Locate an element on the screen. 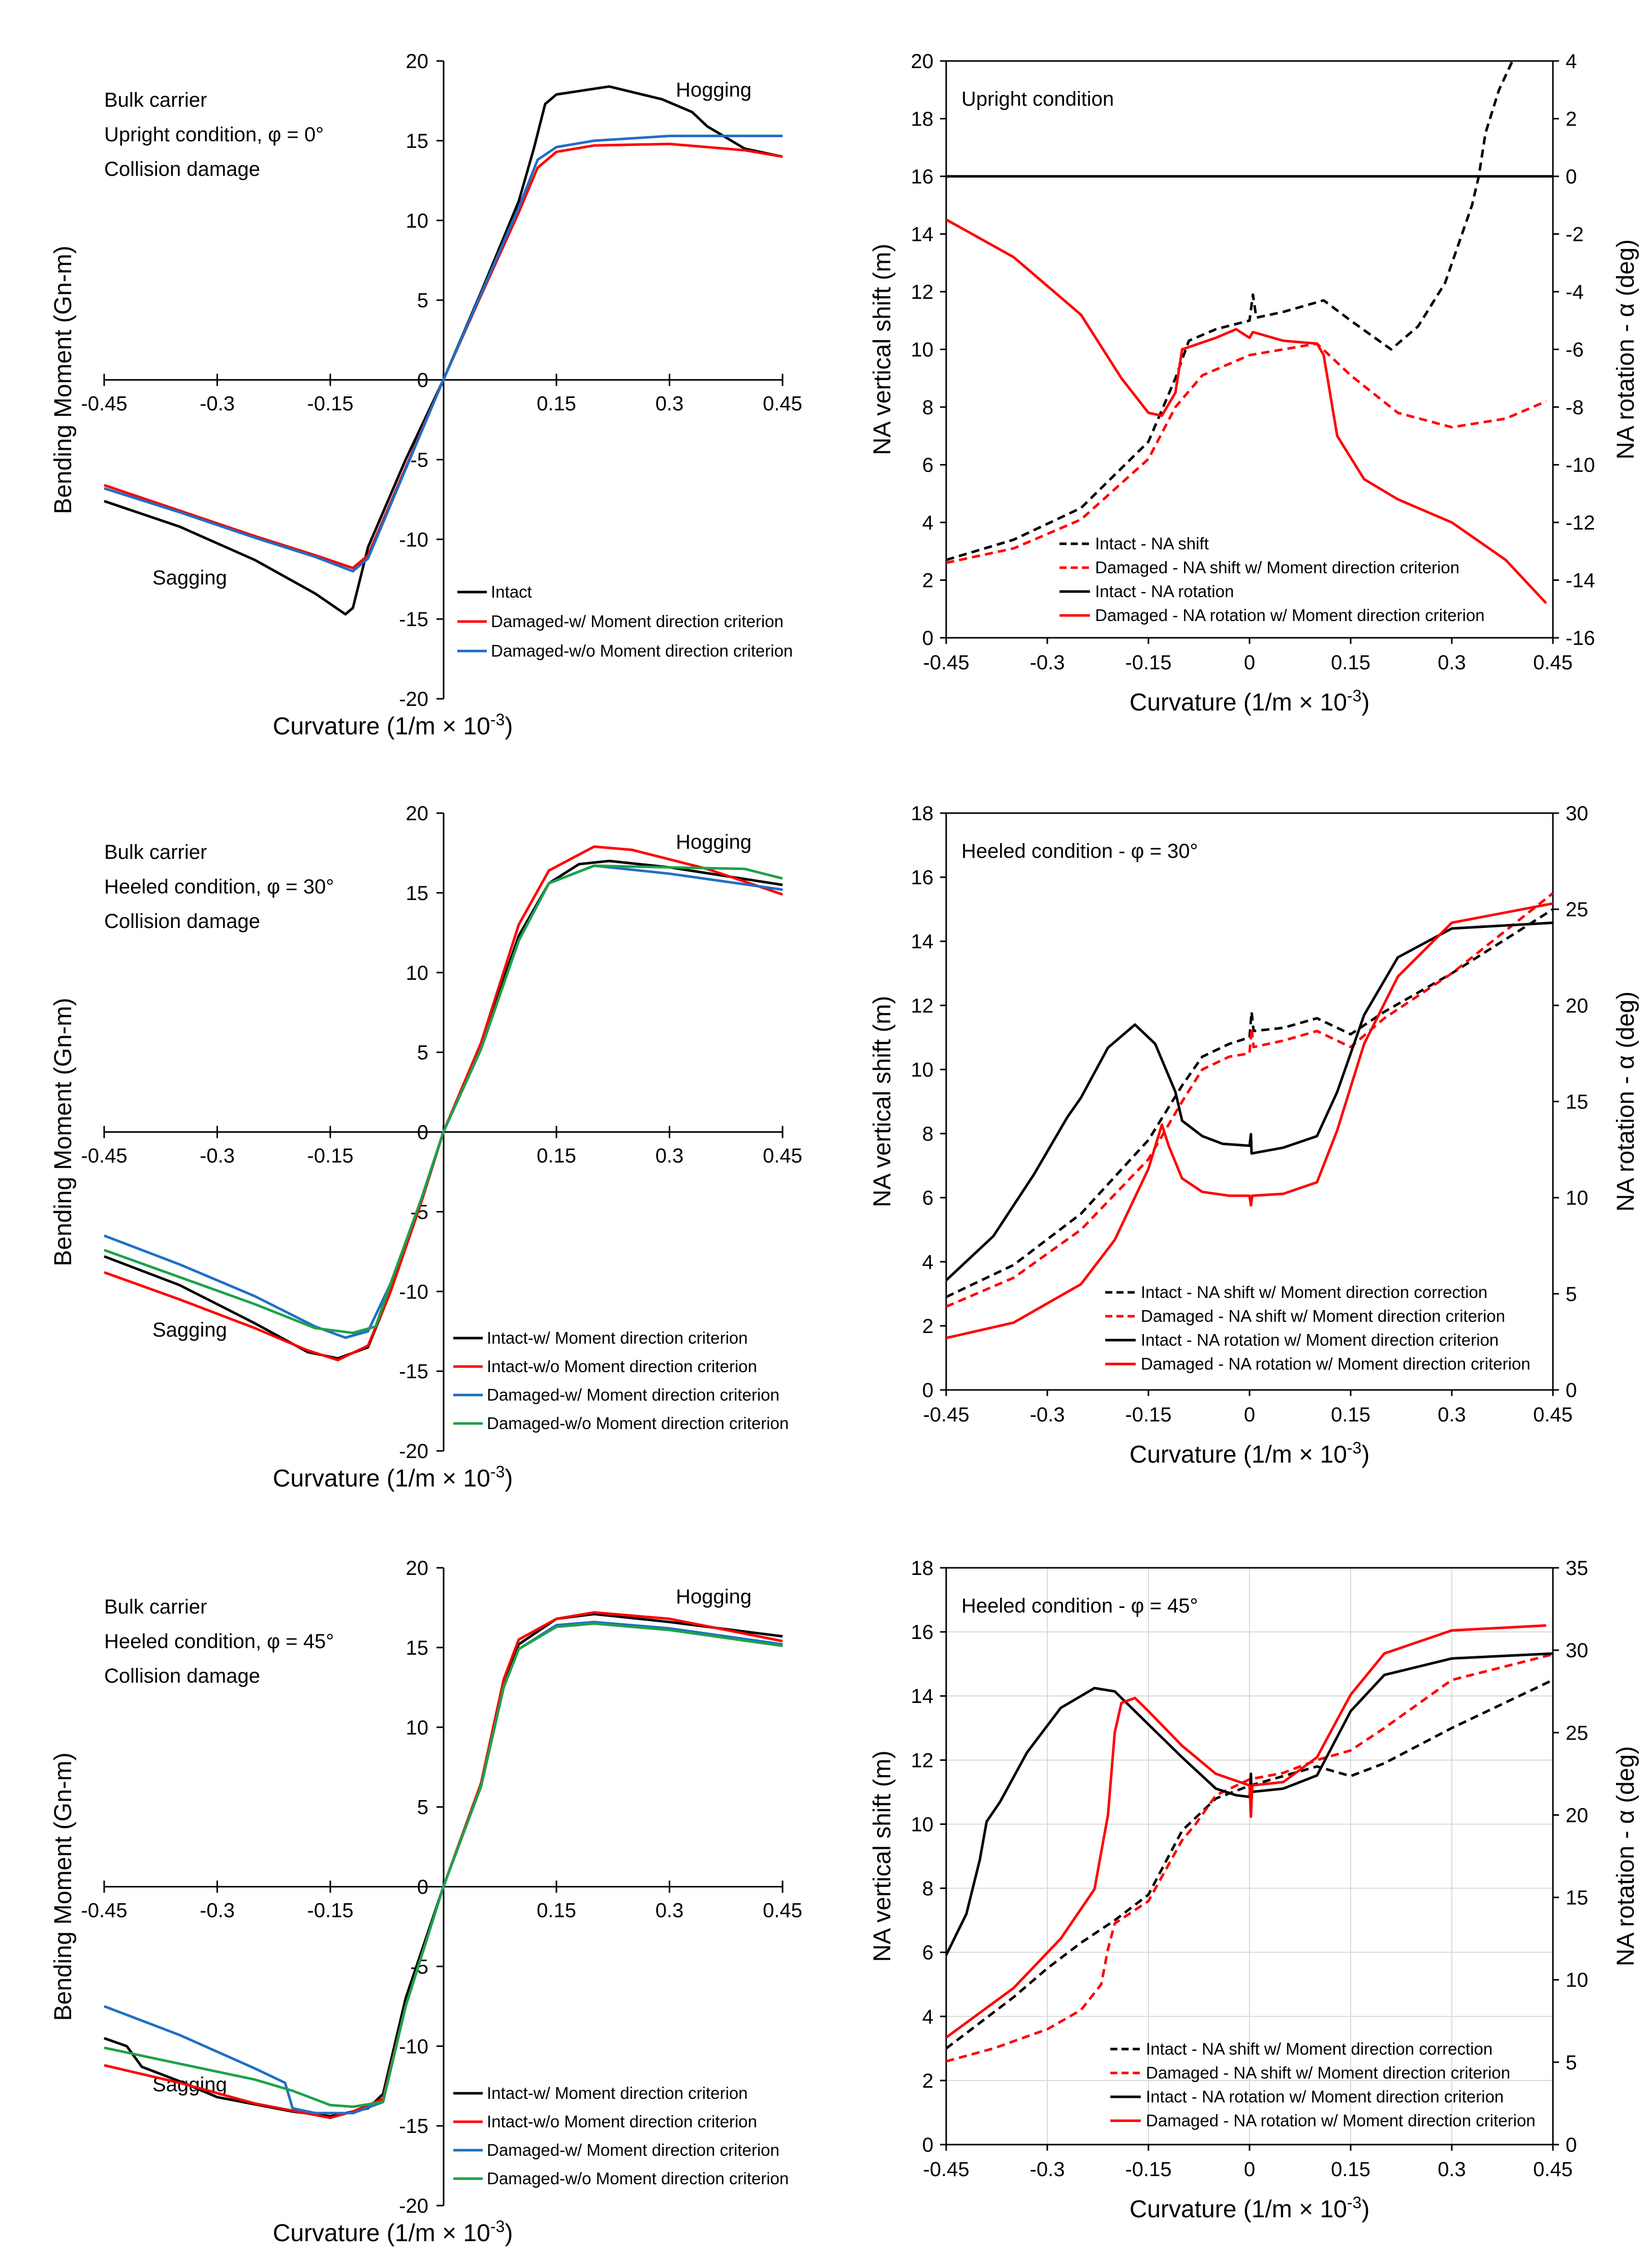 This screenshot has width=1652, height=2262. y2-tick-label: 25 is located at coordinates (1577, 1733).